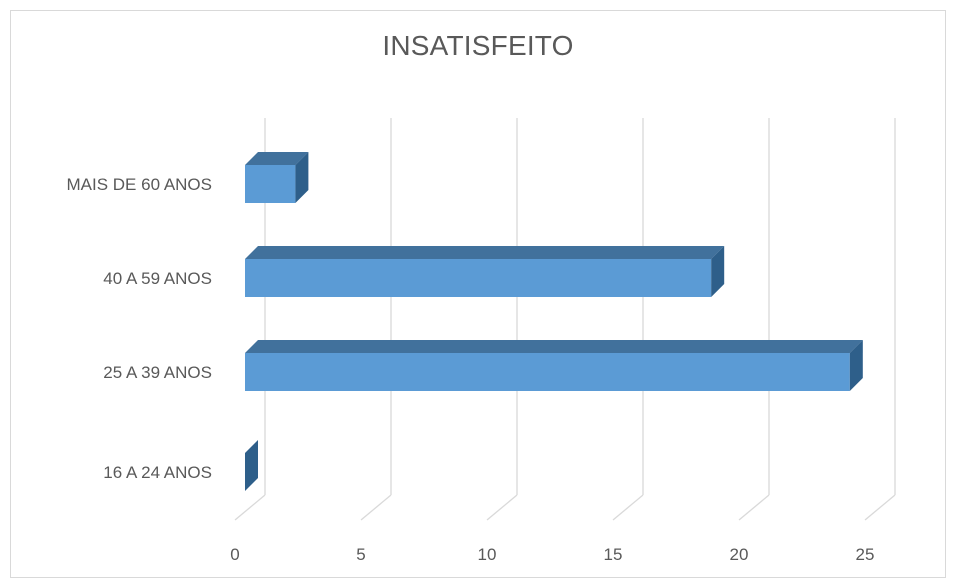  I want to click on x-tick-label-4: 20, so click(739, 554).